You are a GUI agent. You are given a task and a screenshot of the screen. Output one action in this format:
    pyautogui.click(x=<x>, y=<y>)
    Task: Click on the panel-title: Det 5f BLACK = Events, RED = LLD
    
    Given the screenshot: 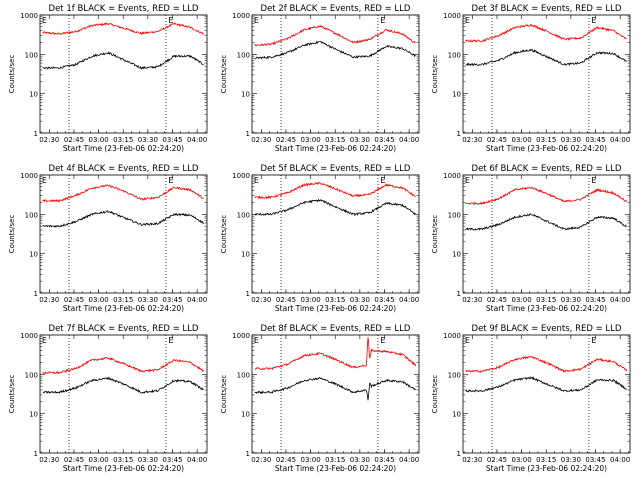 What is the action you would take?
    pyautogui.click(x=336, y=169)
    